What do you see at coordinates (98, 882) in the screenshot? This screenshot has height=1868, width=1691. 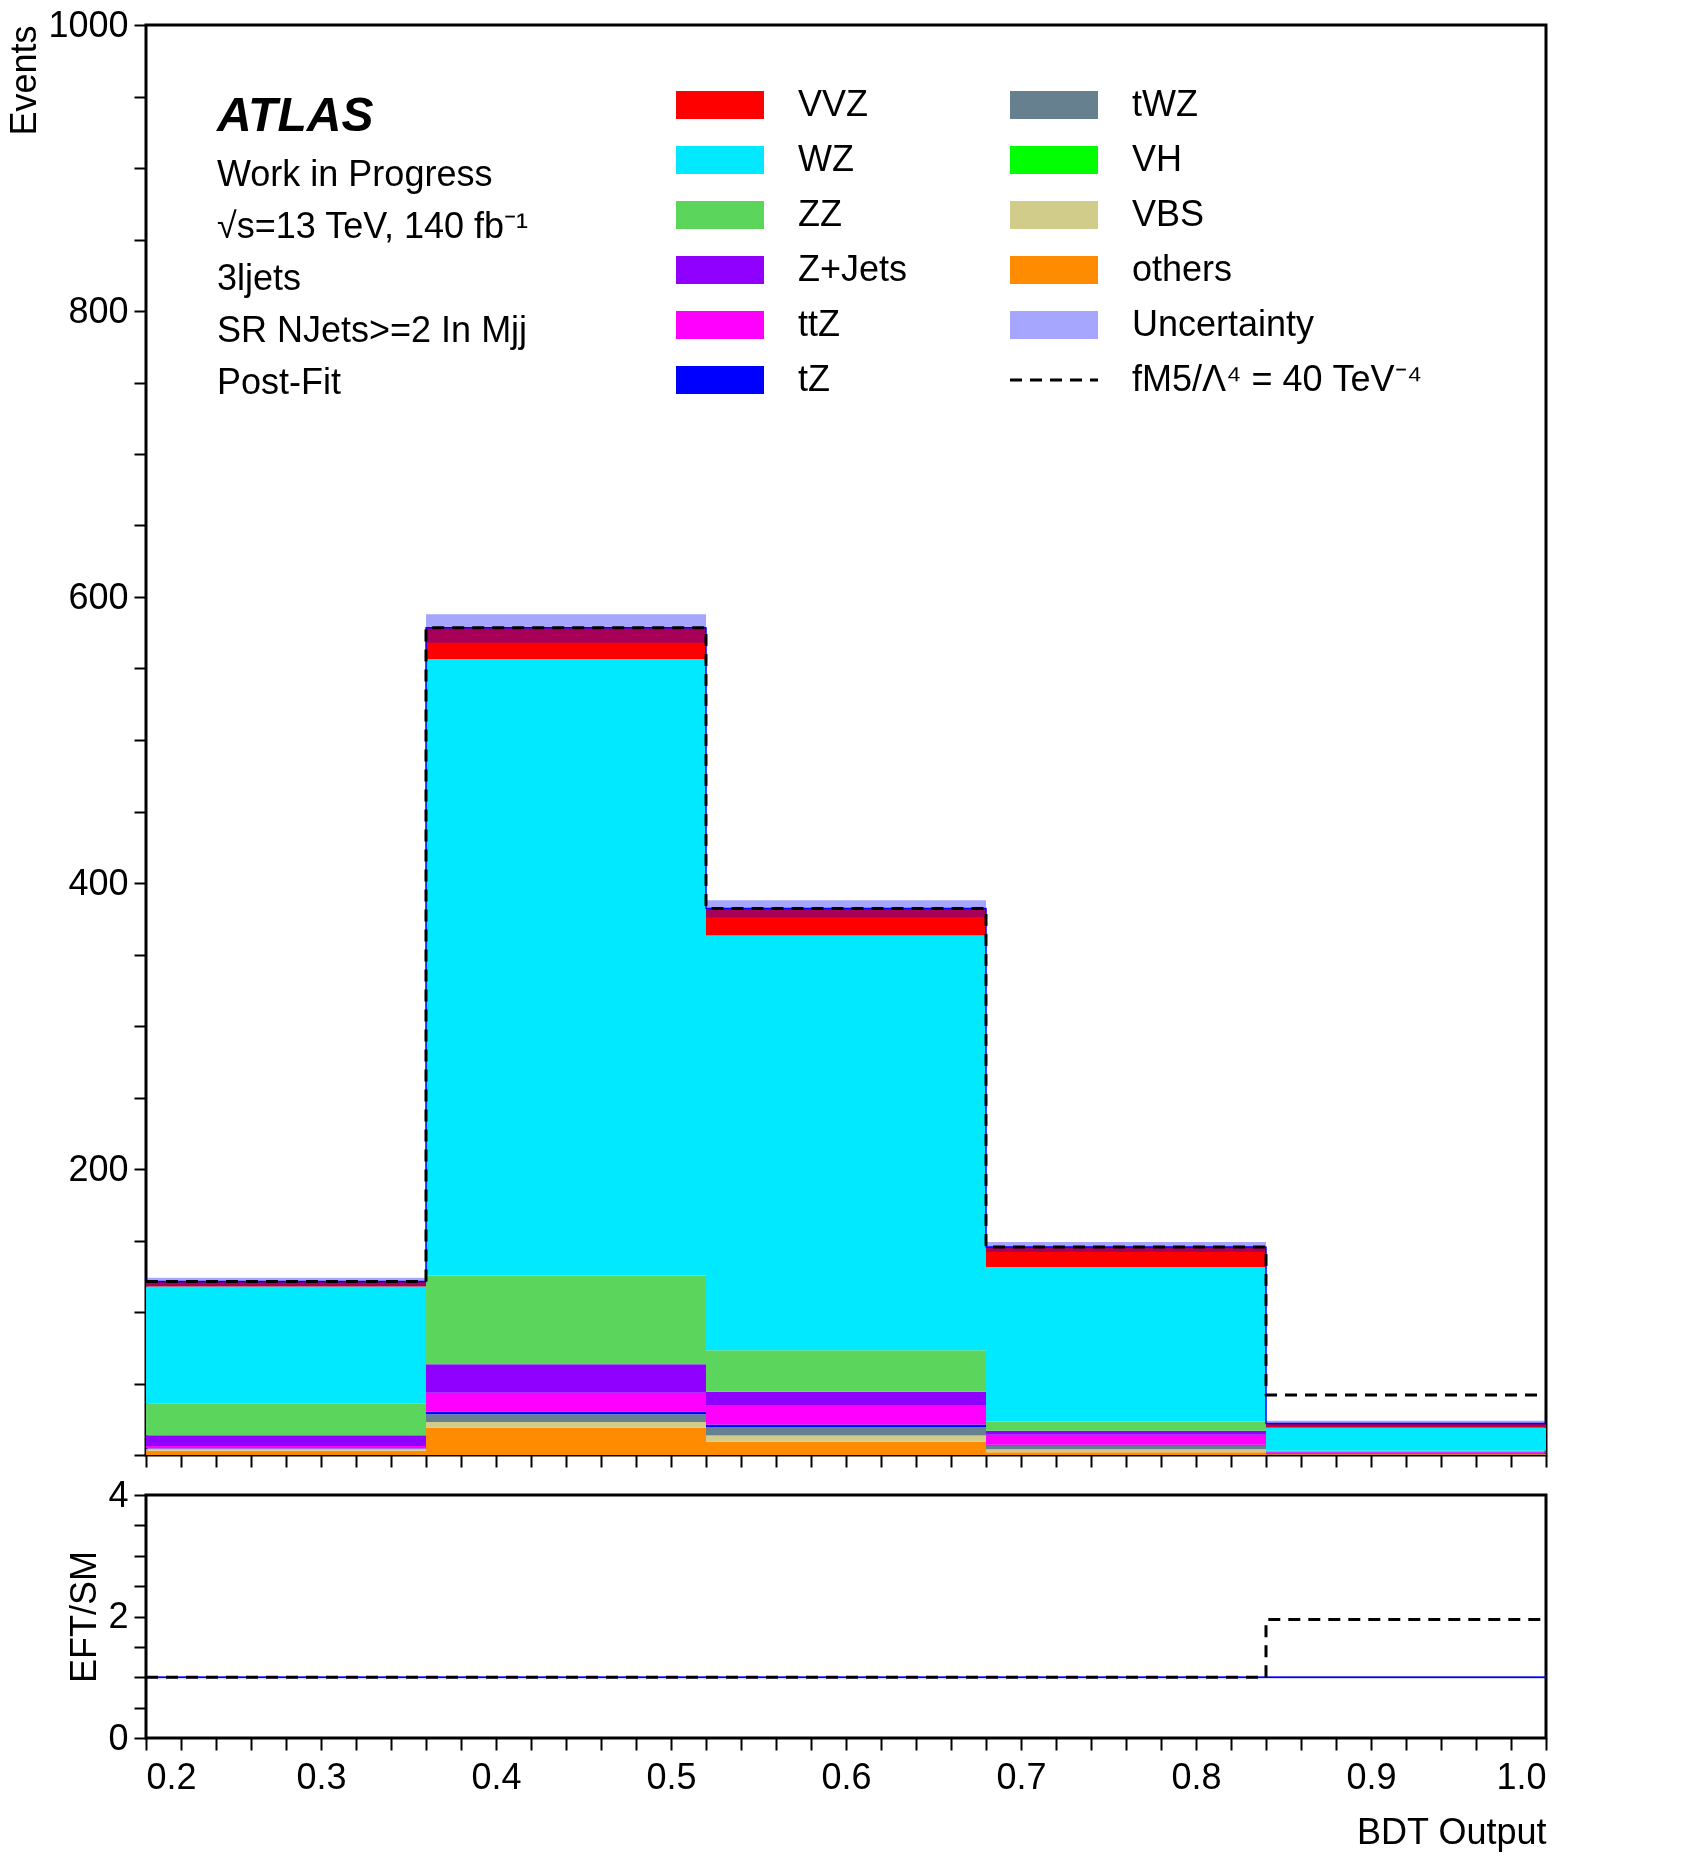 I see `y-tick-label: 400` at bounding box center [98, 882].